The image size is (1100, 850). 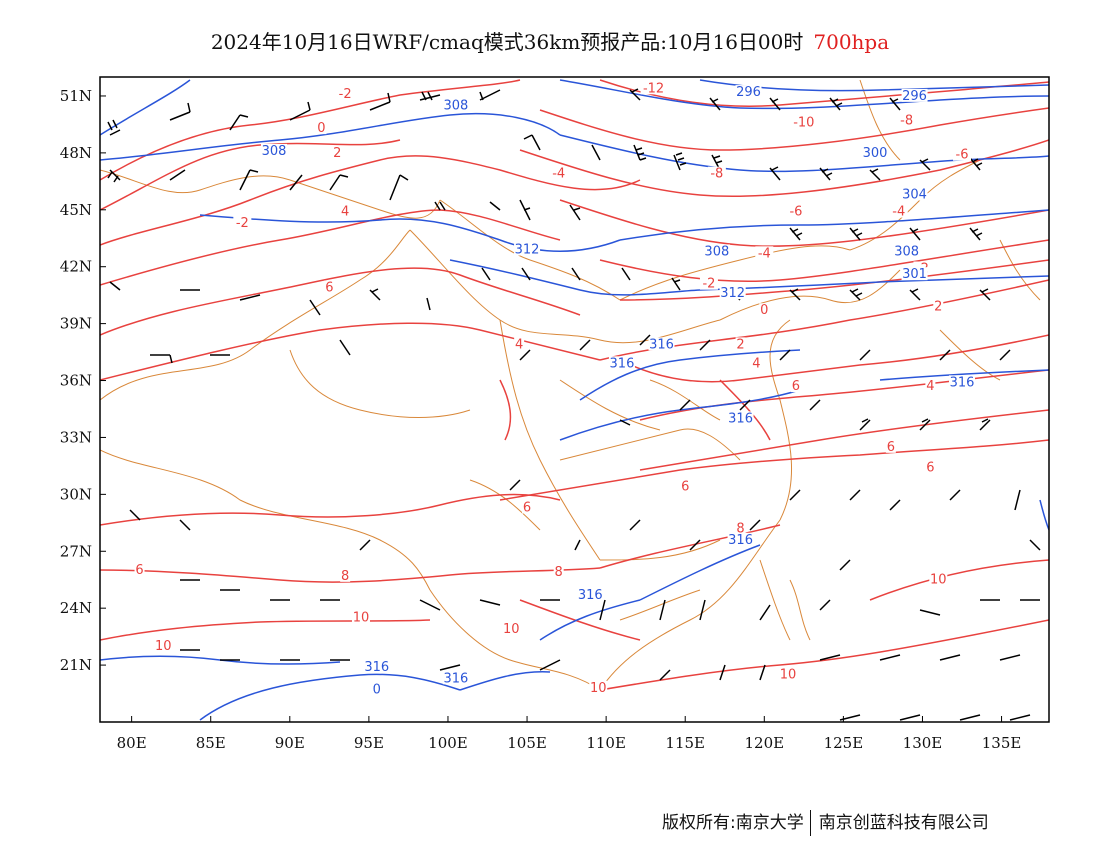 I want to click on contour-label: 296, so click(x=914, y=96).